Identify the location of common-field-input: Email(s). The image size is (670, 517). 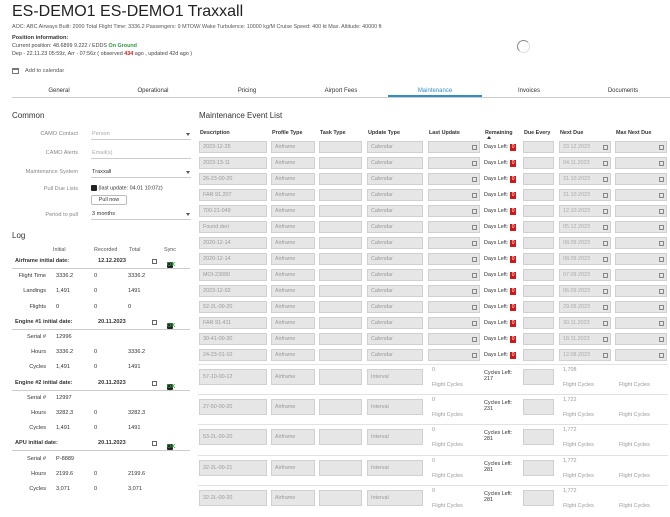
(141, 153).